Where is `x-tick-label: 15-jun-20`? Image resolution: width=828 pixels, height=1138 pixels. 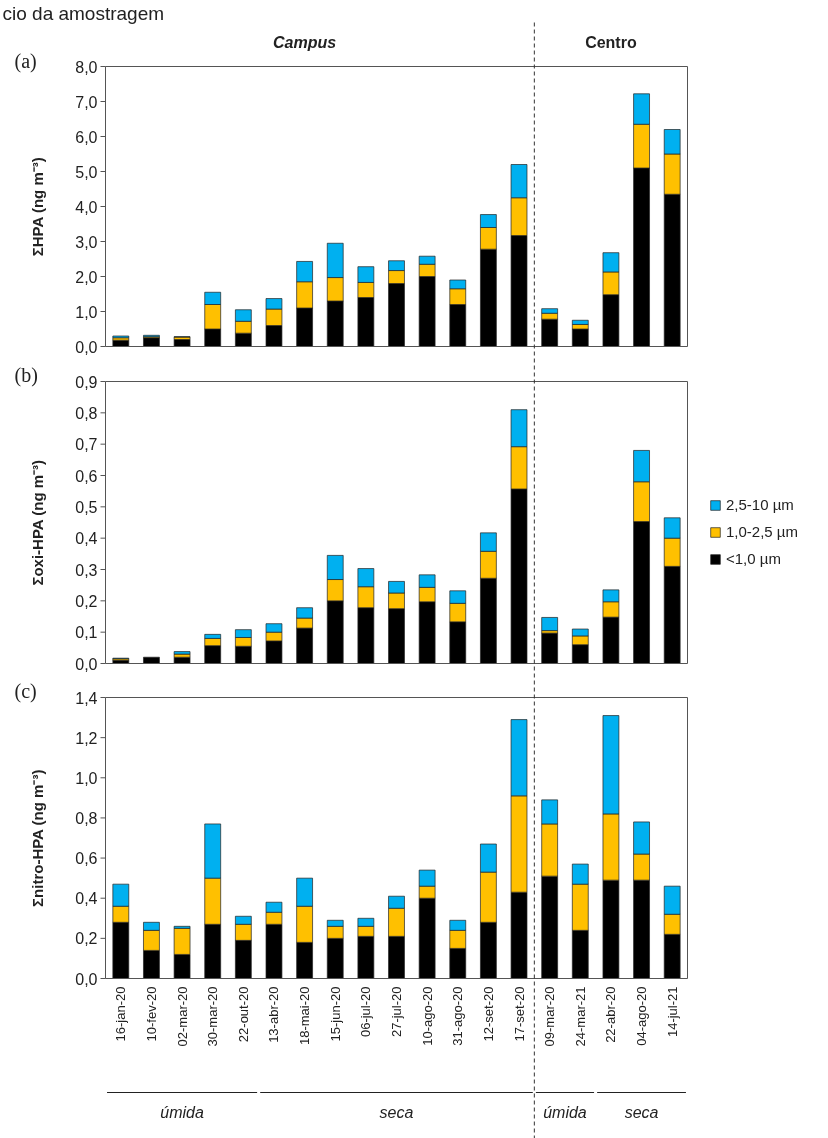
x-tick-label: 15-jun-20 is located at coordinates (335, 1014).